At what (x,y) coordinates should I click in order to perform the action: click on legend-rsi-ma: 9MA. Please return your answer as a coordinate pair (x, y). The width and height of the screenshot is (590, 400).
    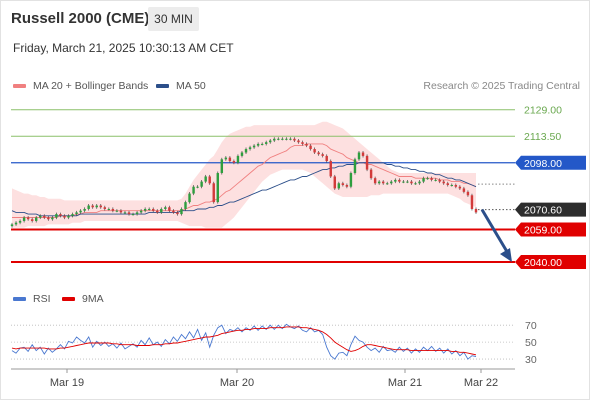
    Looking at the image, I should click on (83, 299).